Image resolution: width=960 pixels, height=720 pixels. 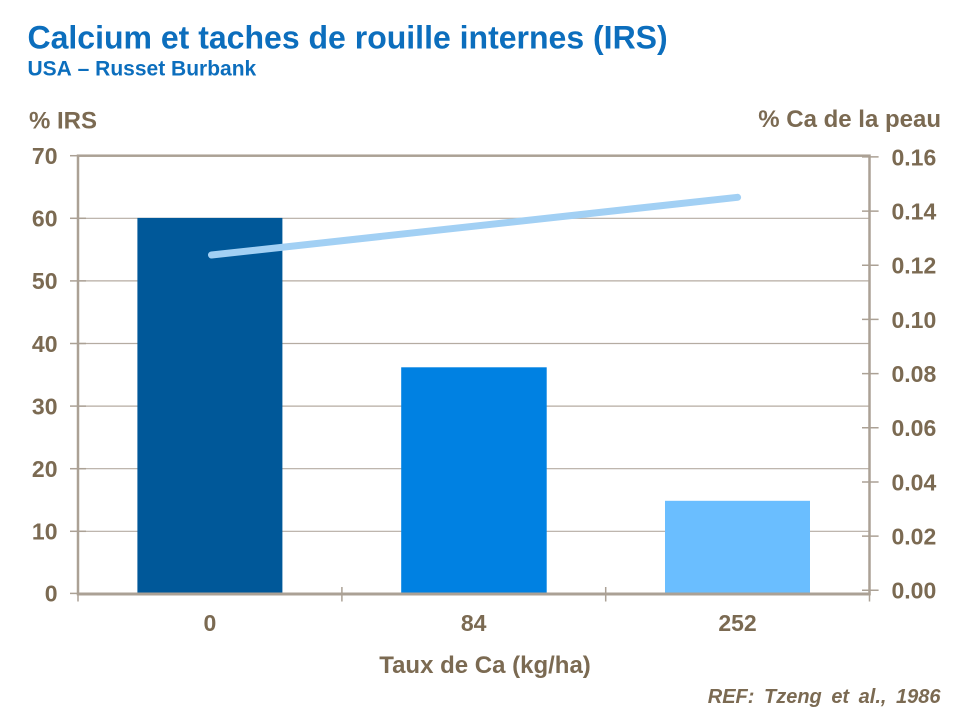 What do you see at coordinates (914, 482) in the screenshot?
I see `svg-text: 0.04` at bounding box center [914, 482].